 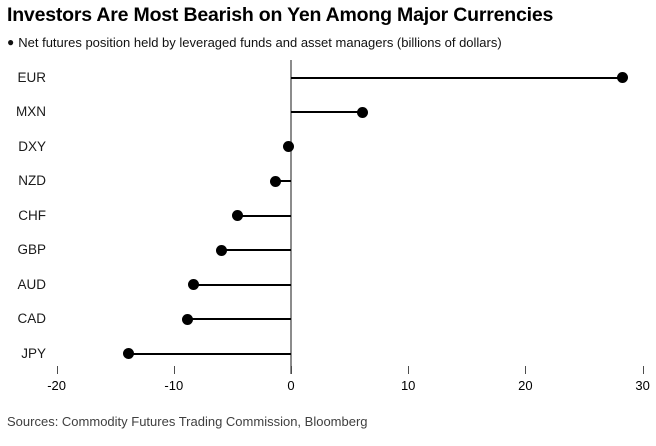 I want to click on data-point-jpy, so click(x=128, y=353).